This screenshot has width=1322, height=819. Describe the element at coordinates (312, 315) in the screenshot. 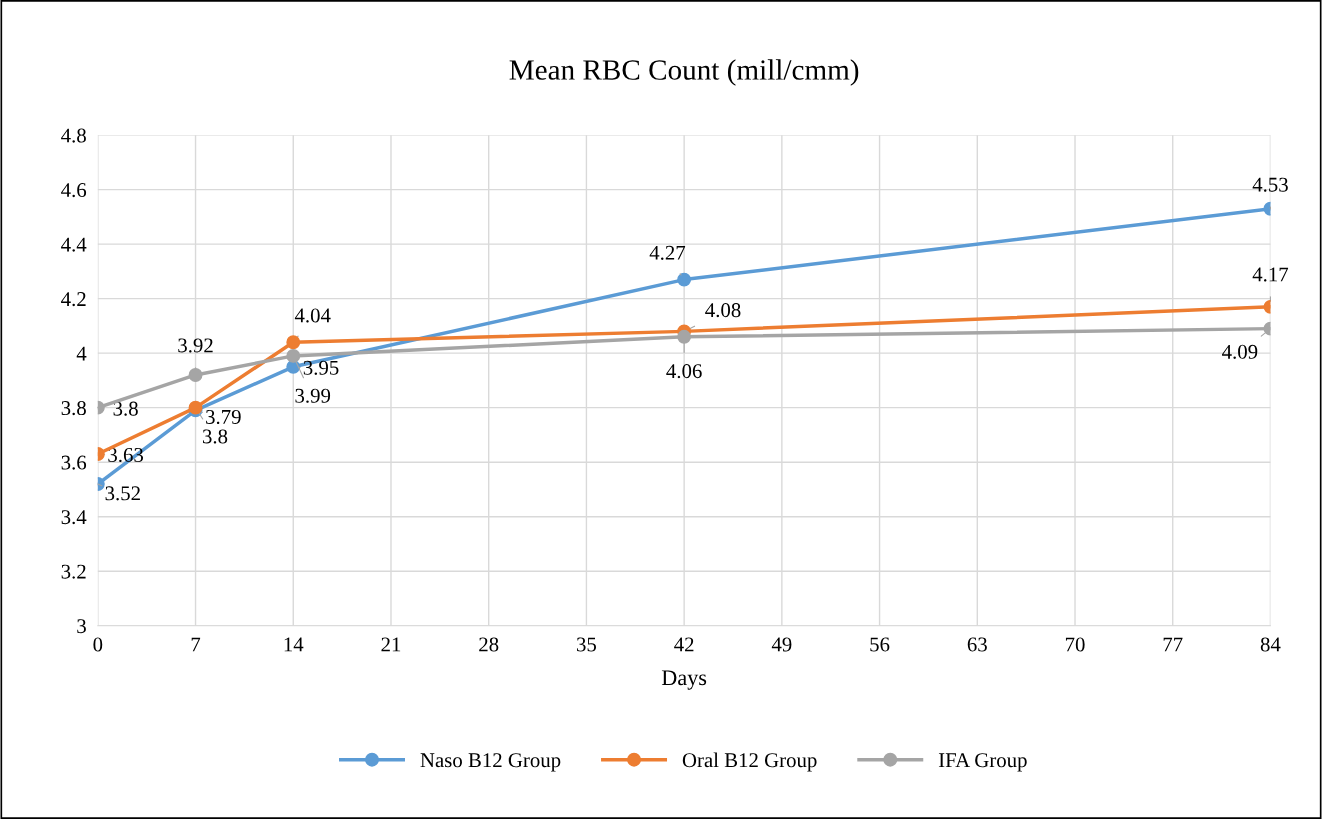

I see `data-label: 4.04` at that location.